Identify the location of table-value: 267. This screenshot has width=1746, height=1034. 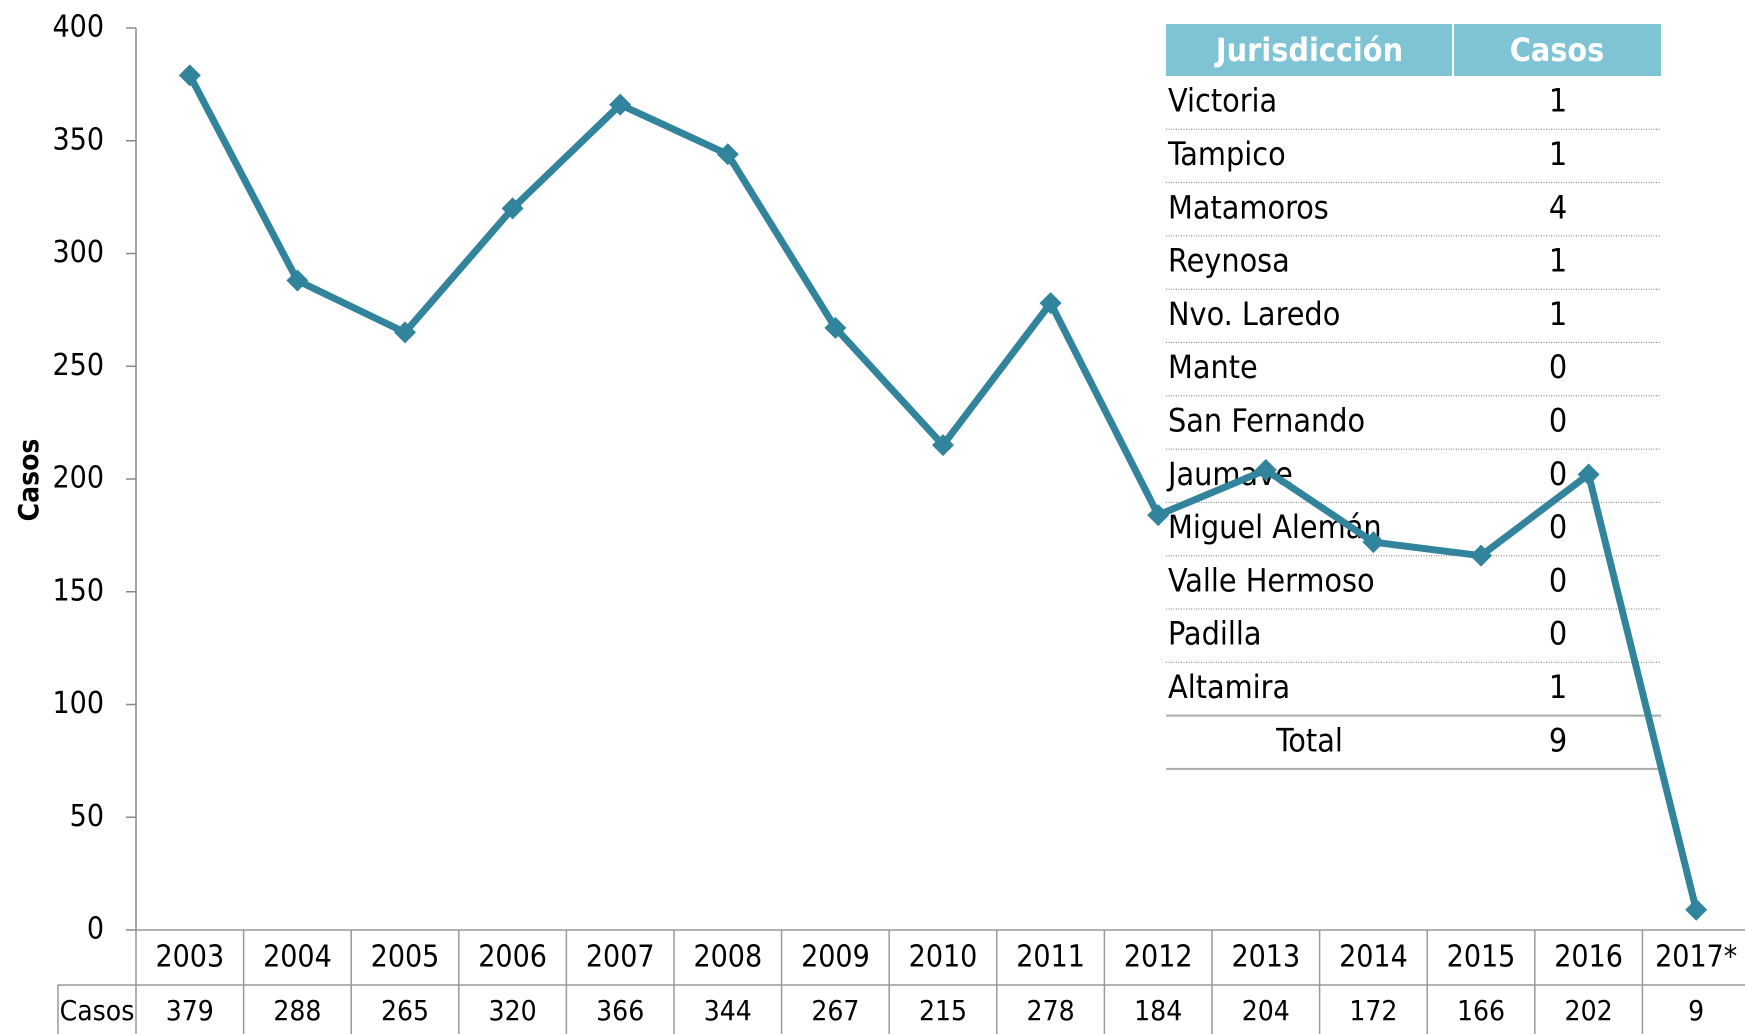
(835, 1010).